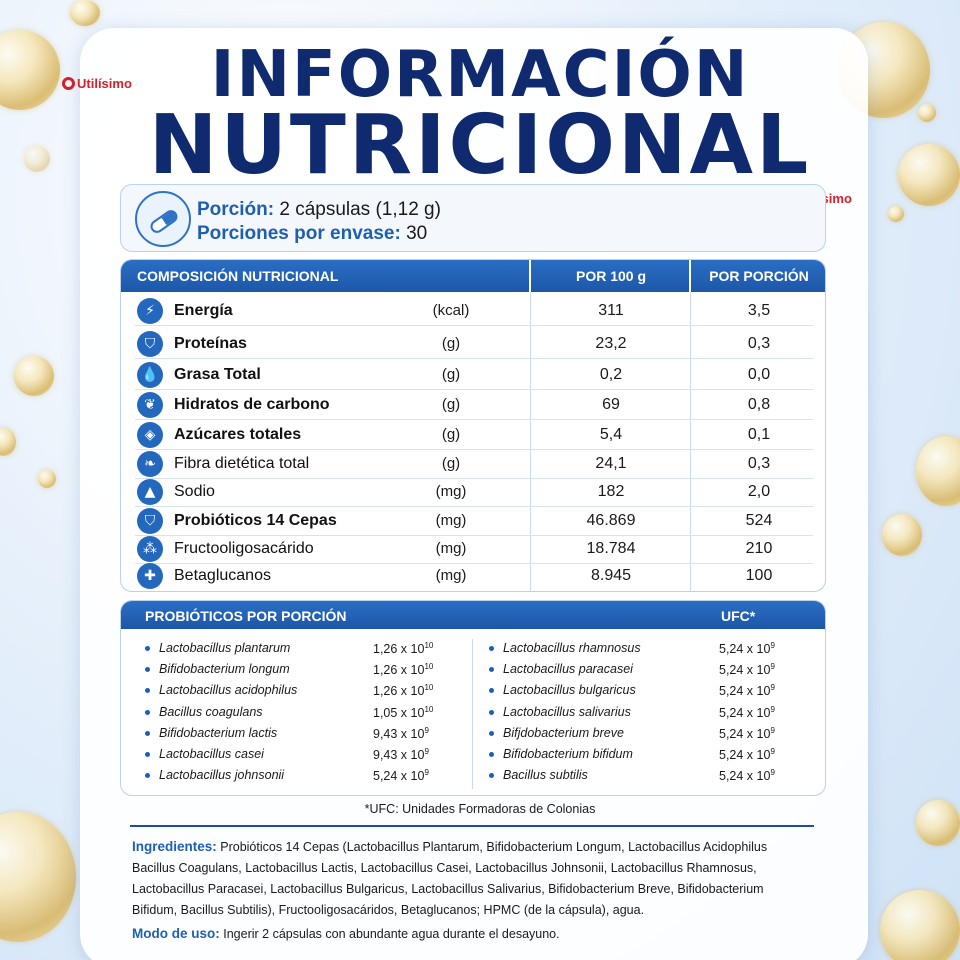  I want to click on value-per-100g: 182, so click(611, 491).